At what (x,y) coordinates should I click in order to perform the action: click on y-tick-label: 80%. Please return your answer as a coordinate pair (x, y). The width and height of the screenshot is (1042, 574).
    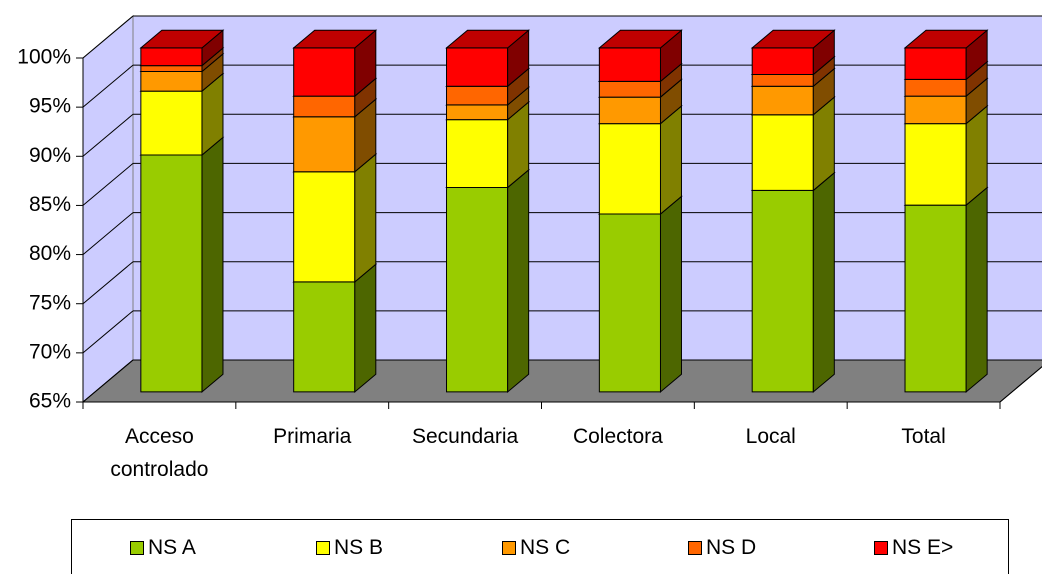
    Looking at the image, I should click on (50, 253).